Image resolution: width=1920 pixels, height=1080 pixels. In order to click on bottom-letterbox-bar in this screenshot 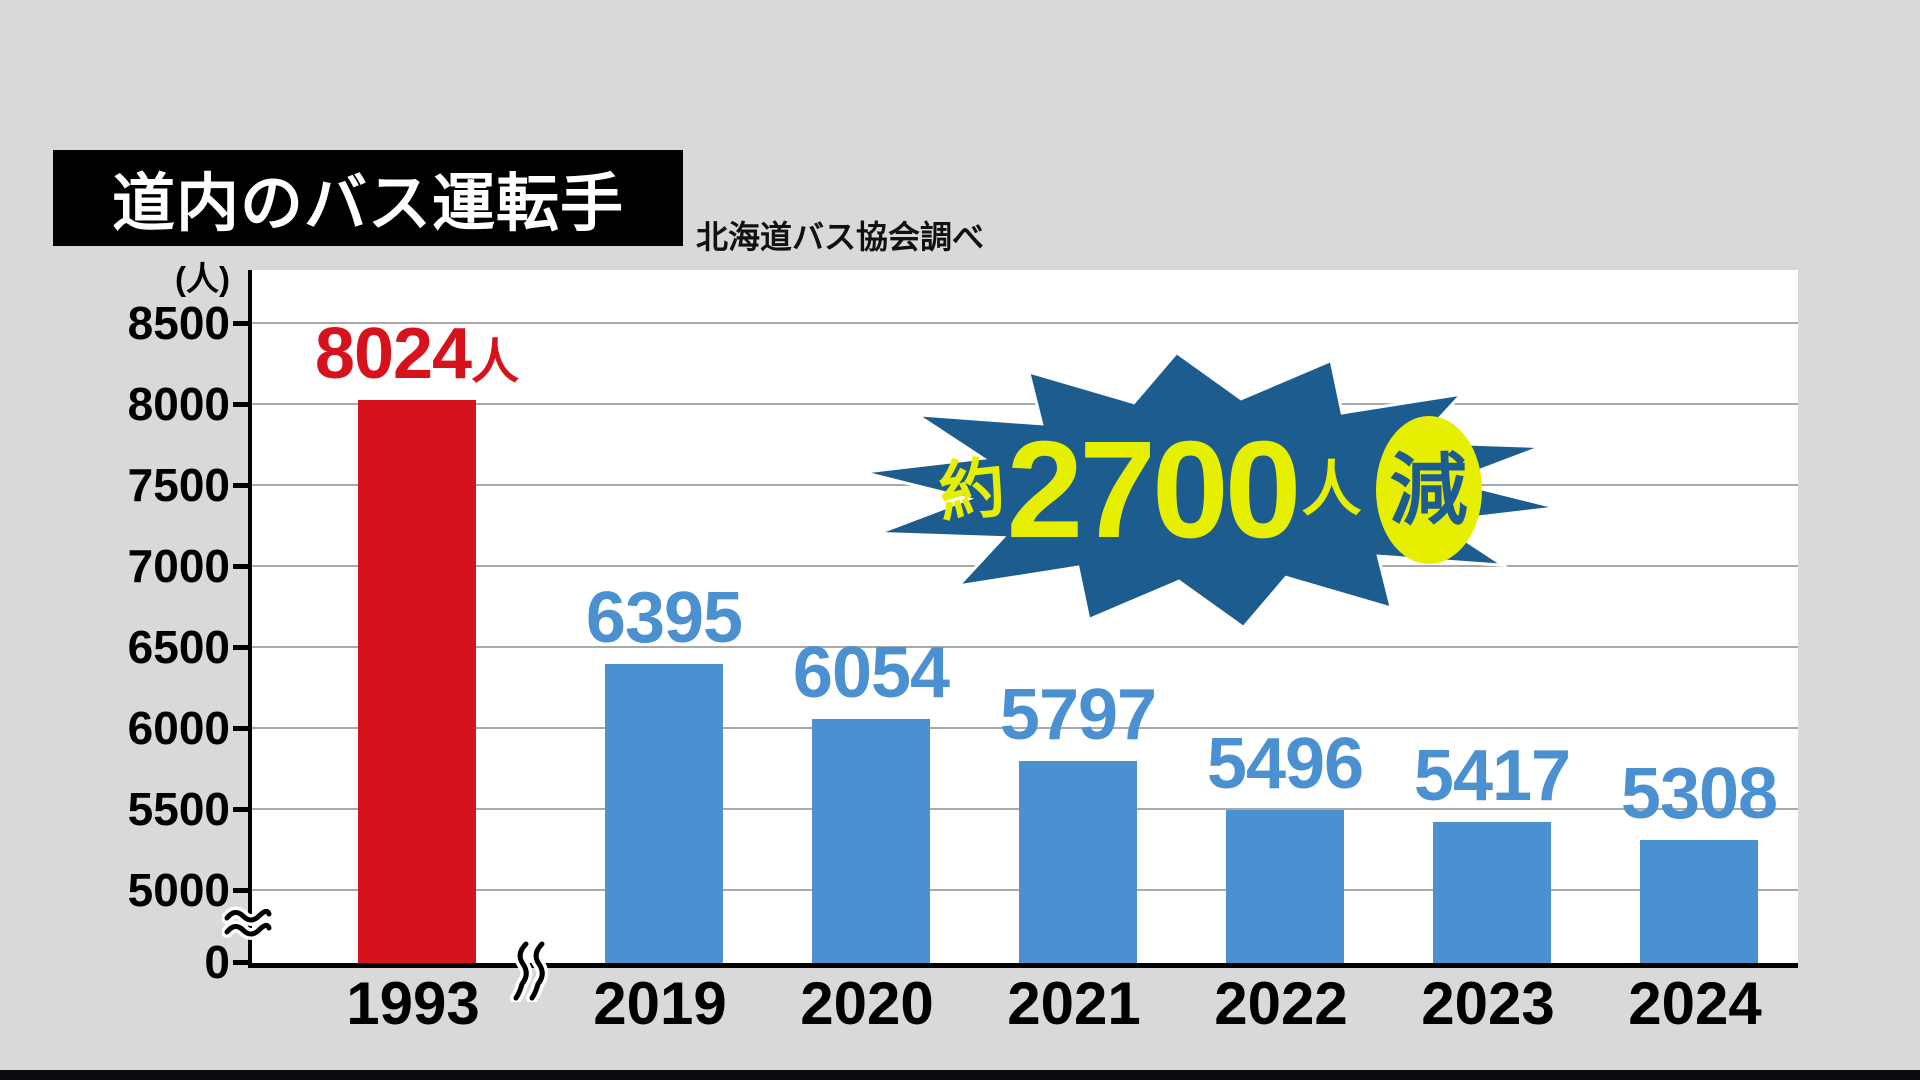, I will do `click(960, 1075)`.